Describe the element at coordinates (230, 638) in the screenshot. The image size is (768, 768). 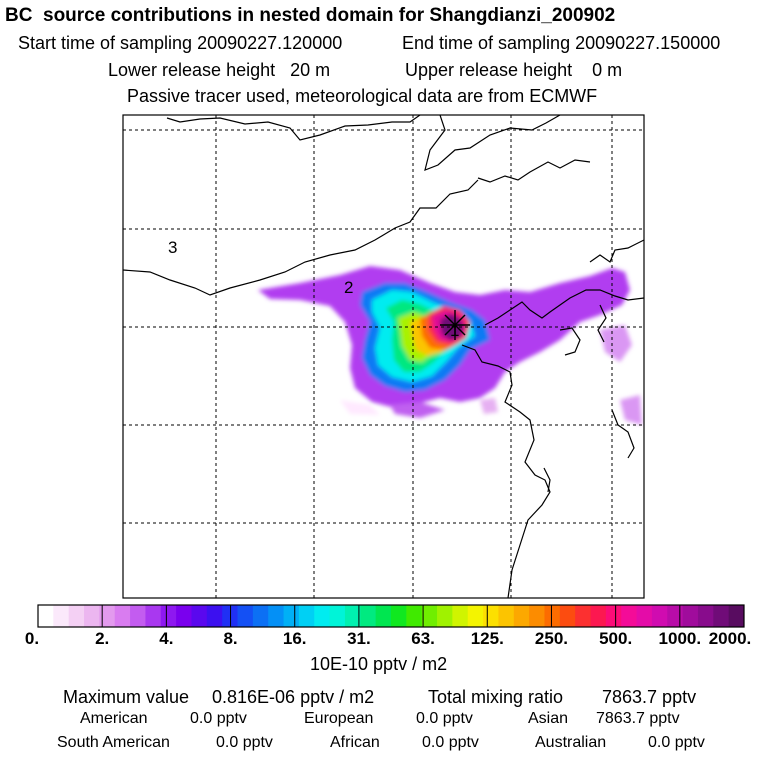
I see `colorbar-tick-label: 8.` at that location.